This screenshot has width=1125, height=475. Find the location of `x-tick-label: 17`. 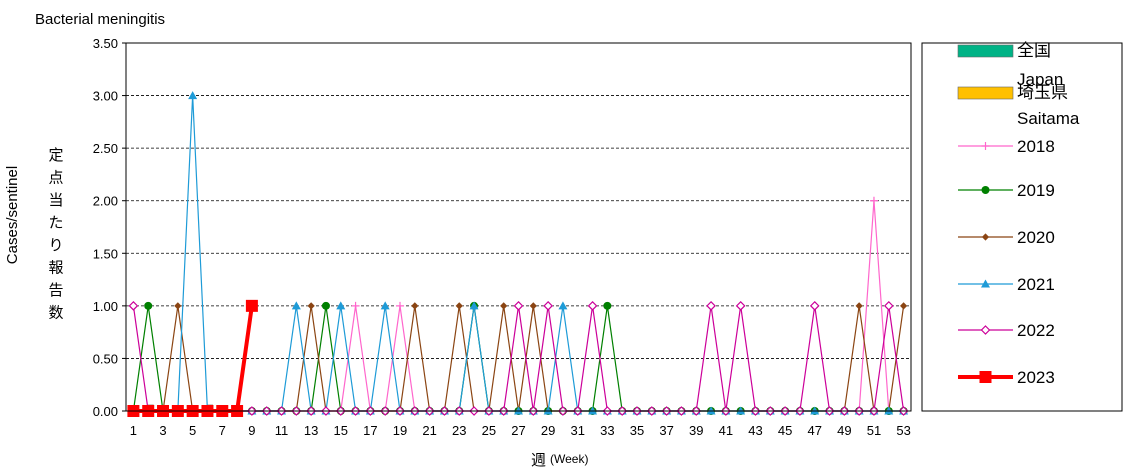

x-tick-label: 17 is located at coordinates (370, 430).